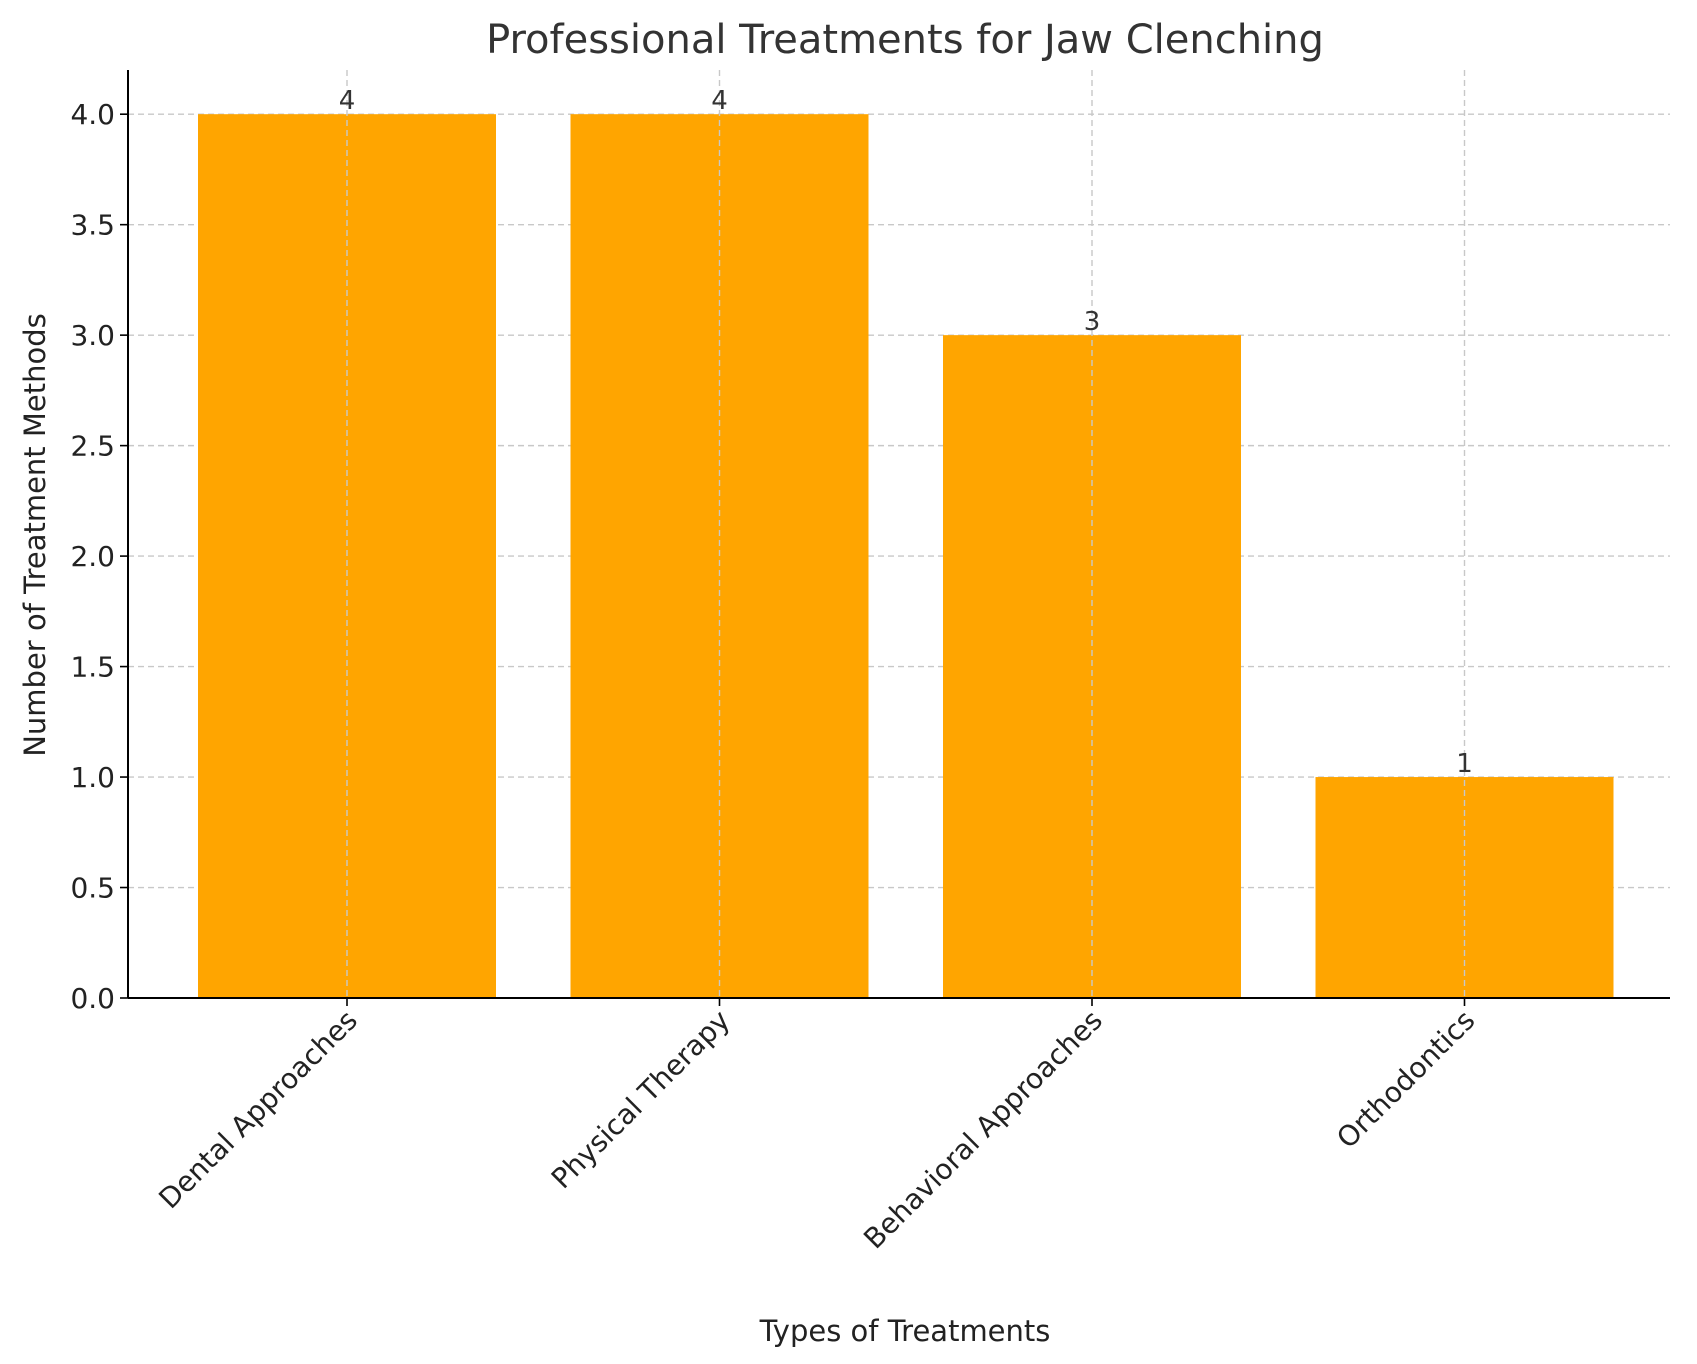  Describe the element at coordinates (641, 1100) in the screenshot. I see `x-tick-label: Physical Therapy` at that location.